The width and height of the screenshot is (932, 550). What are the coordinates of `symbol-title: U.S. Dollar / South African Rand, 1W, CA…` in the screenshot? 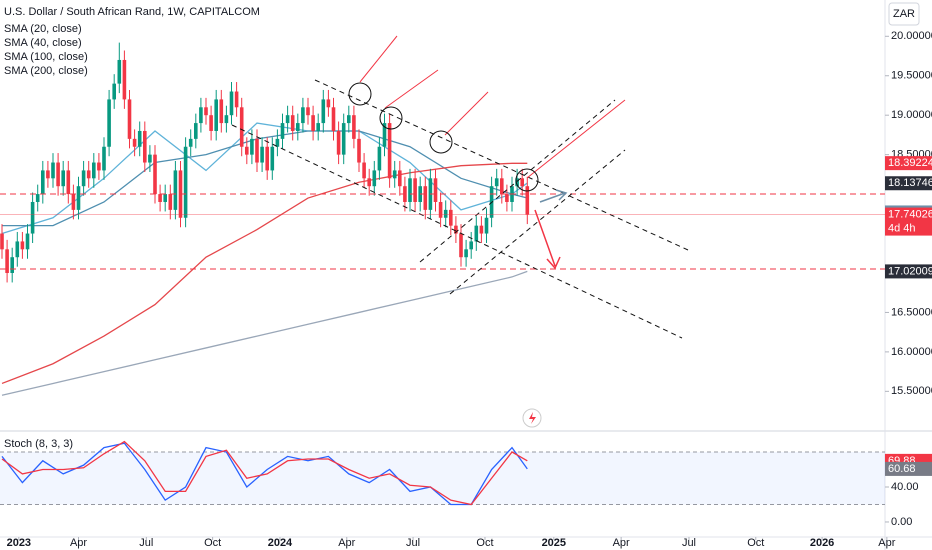 It's located at (132, 12).